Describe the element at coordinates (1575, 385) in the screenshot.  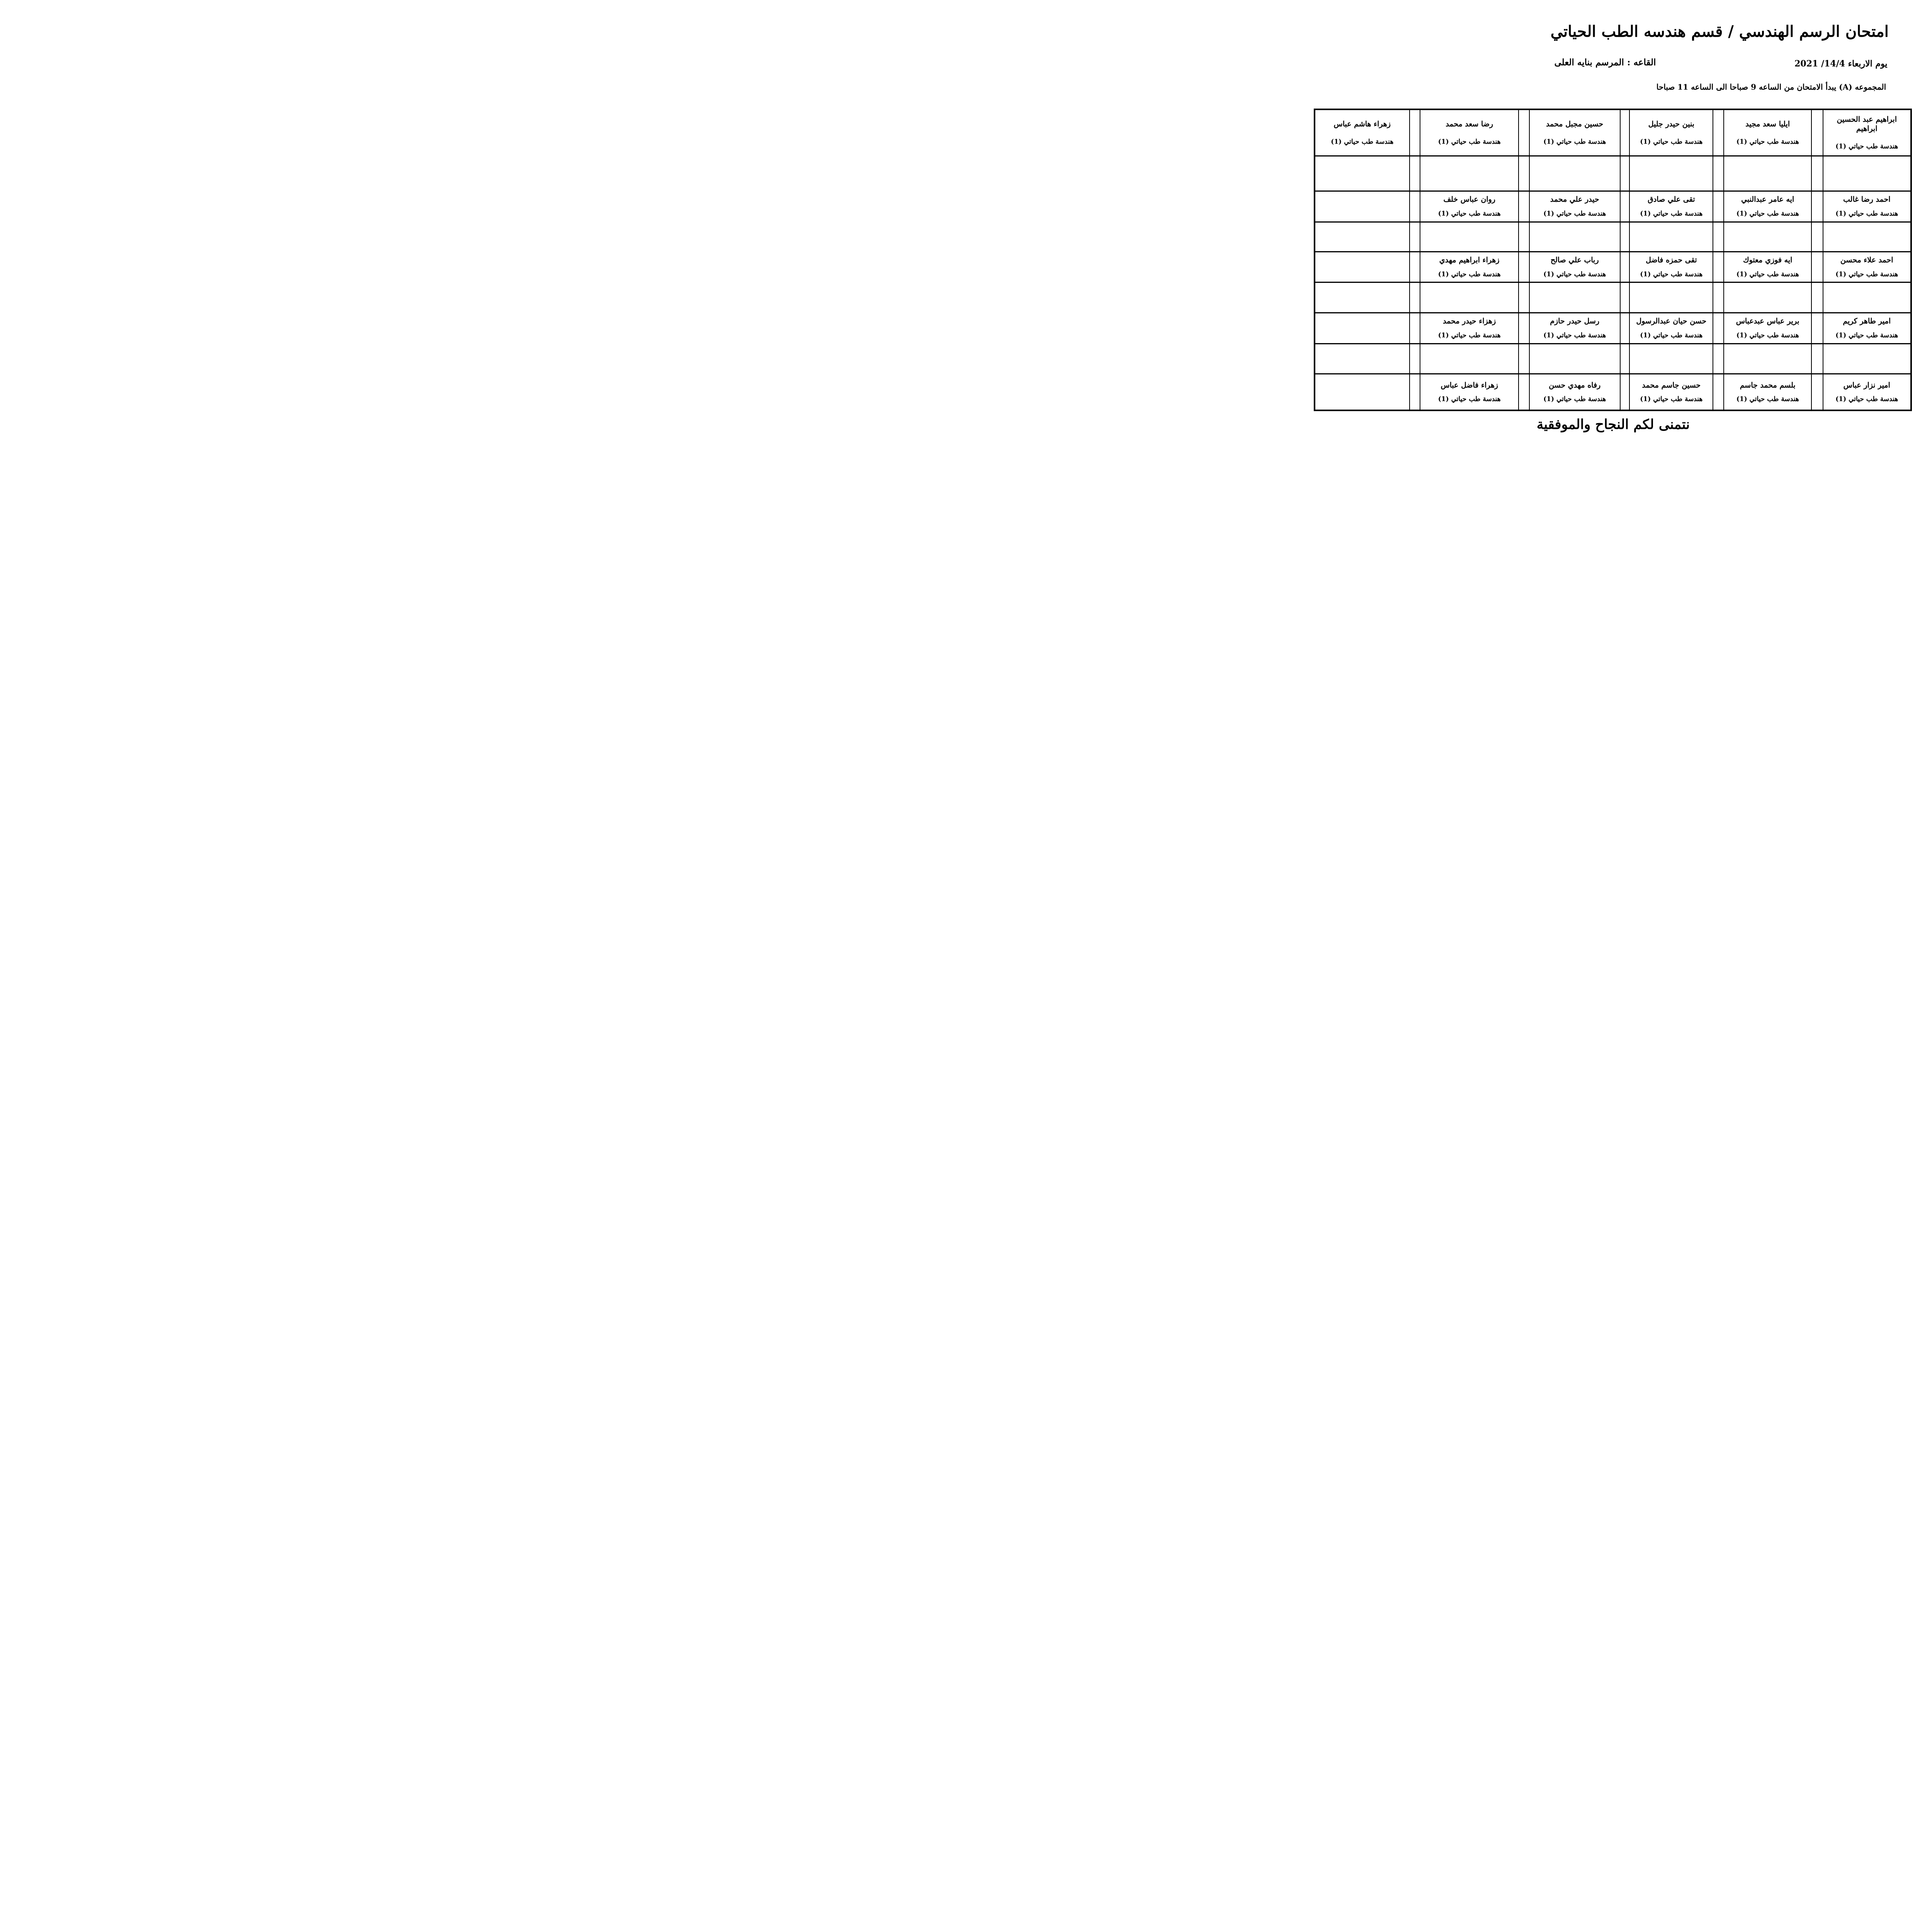
I see `student-name: رفاه مهدي حسن` at that location.